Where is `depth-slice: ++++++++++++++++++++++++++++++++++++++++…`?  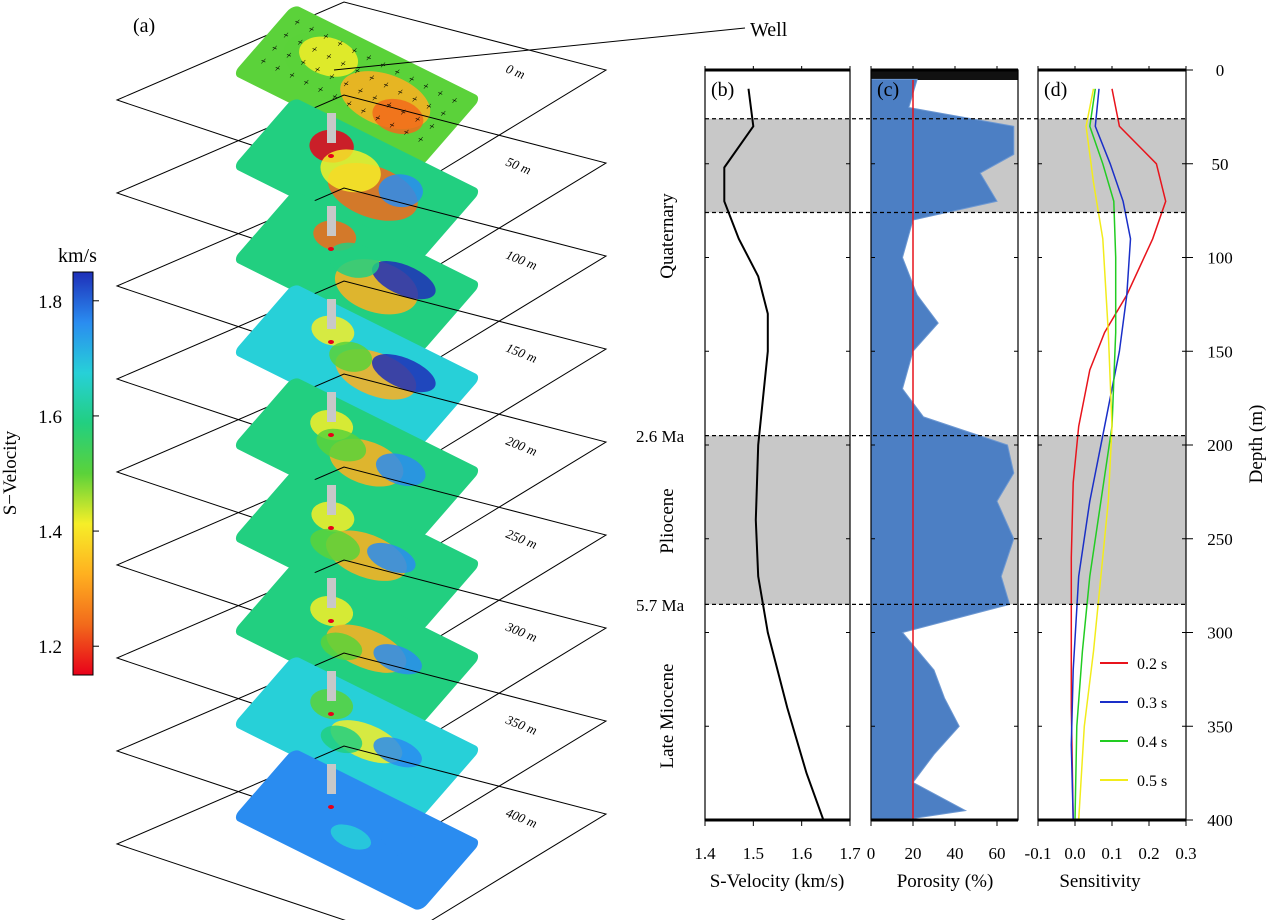
depth-slice: ++++++++++++++++++++++++++++++++++++++++… is located at coordinates (361, 98).